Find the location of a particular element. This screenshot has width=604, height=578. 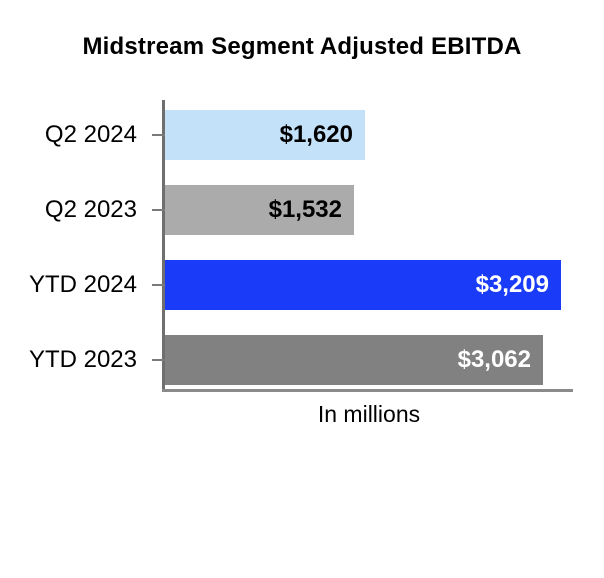

bar-row: Q2 2024 $1,620 is located at coordinates (302, 135).